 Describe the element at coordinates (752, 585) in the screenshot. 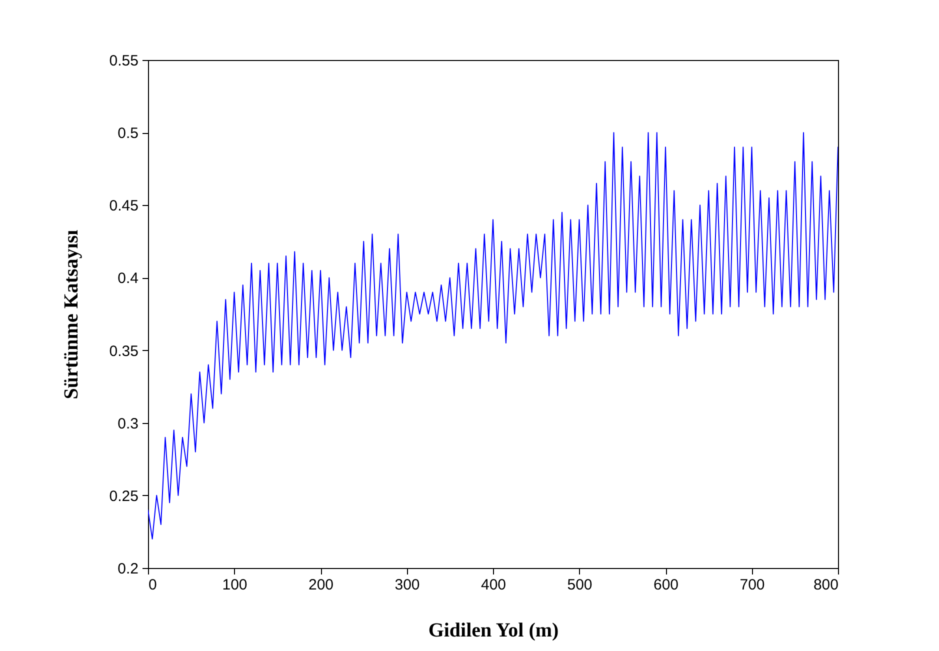

I see `x-tick-label: 700` at that location.